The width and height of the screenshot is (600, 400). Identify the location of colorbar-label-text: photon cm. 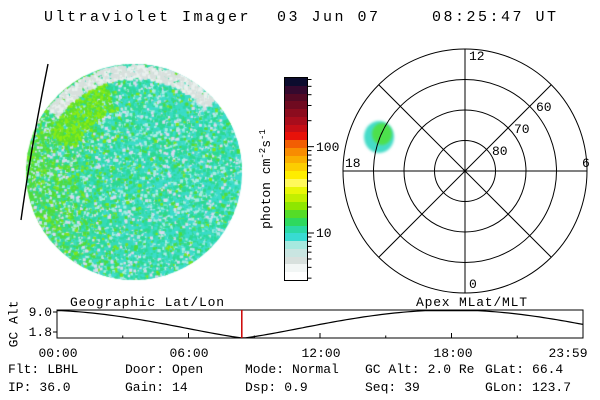
(267, 193).